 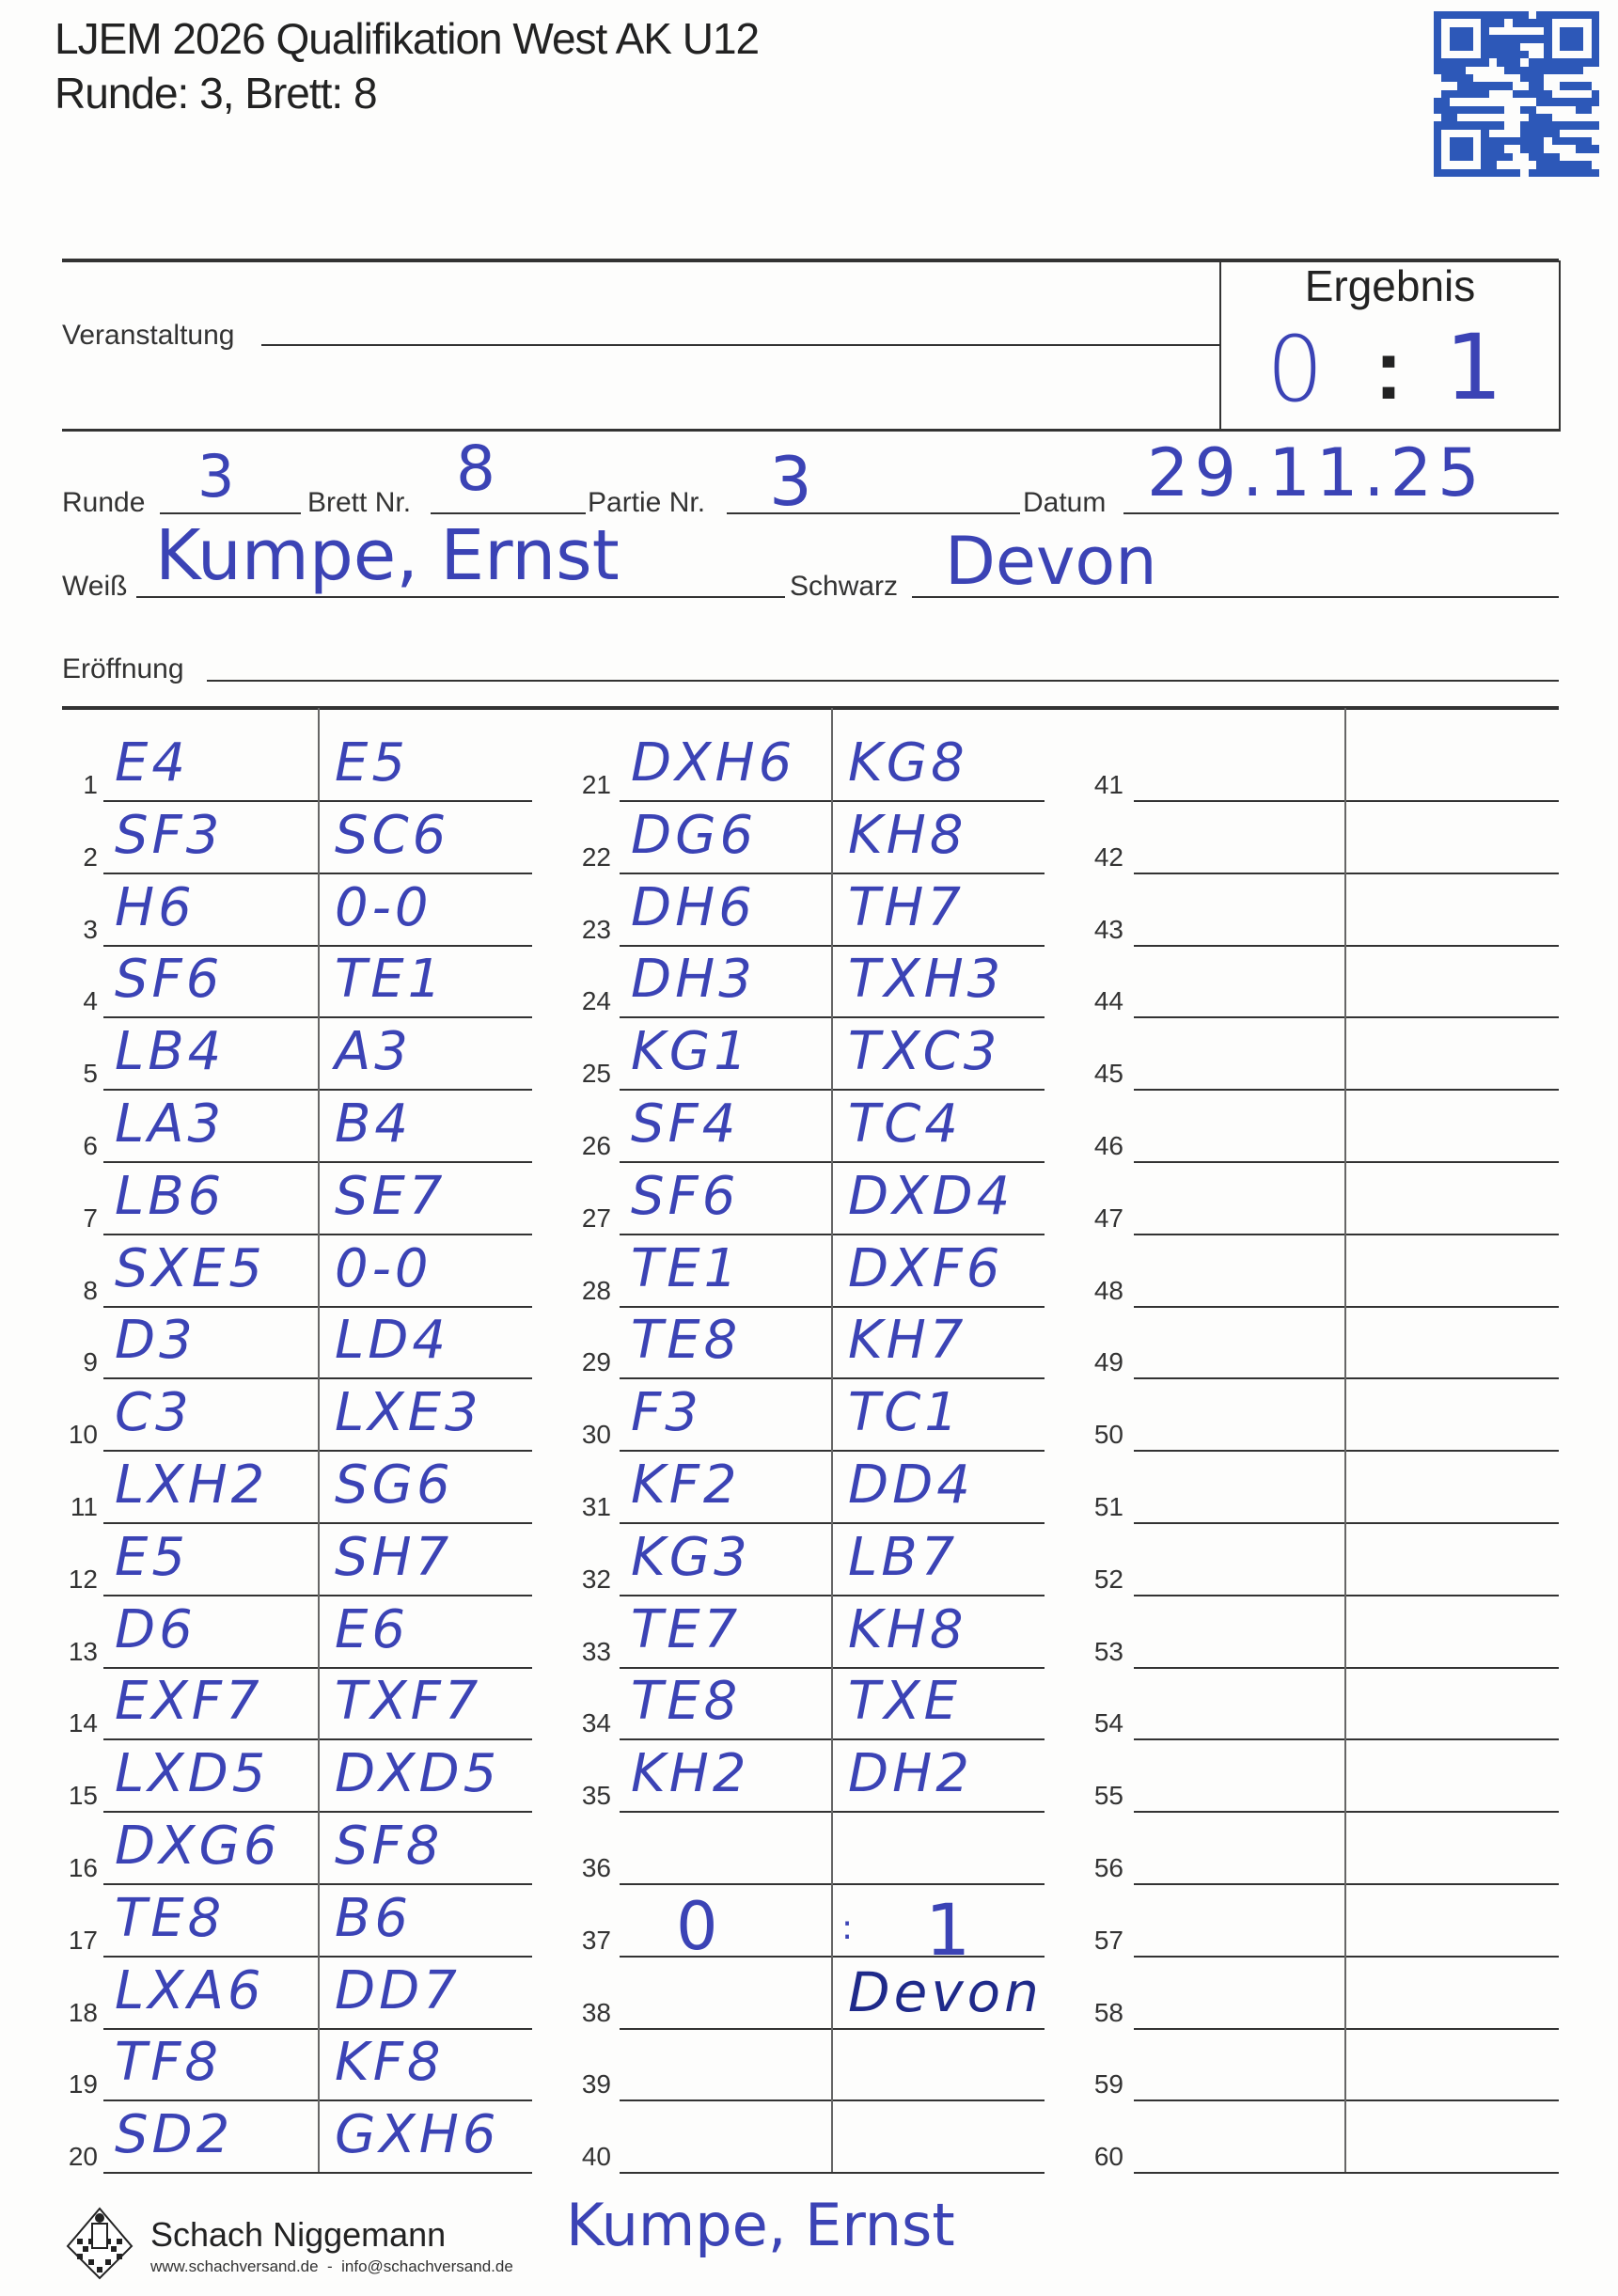 I want to click on black-move: LXE3, so click(x=408, y=1413).